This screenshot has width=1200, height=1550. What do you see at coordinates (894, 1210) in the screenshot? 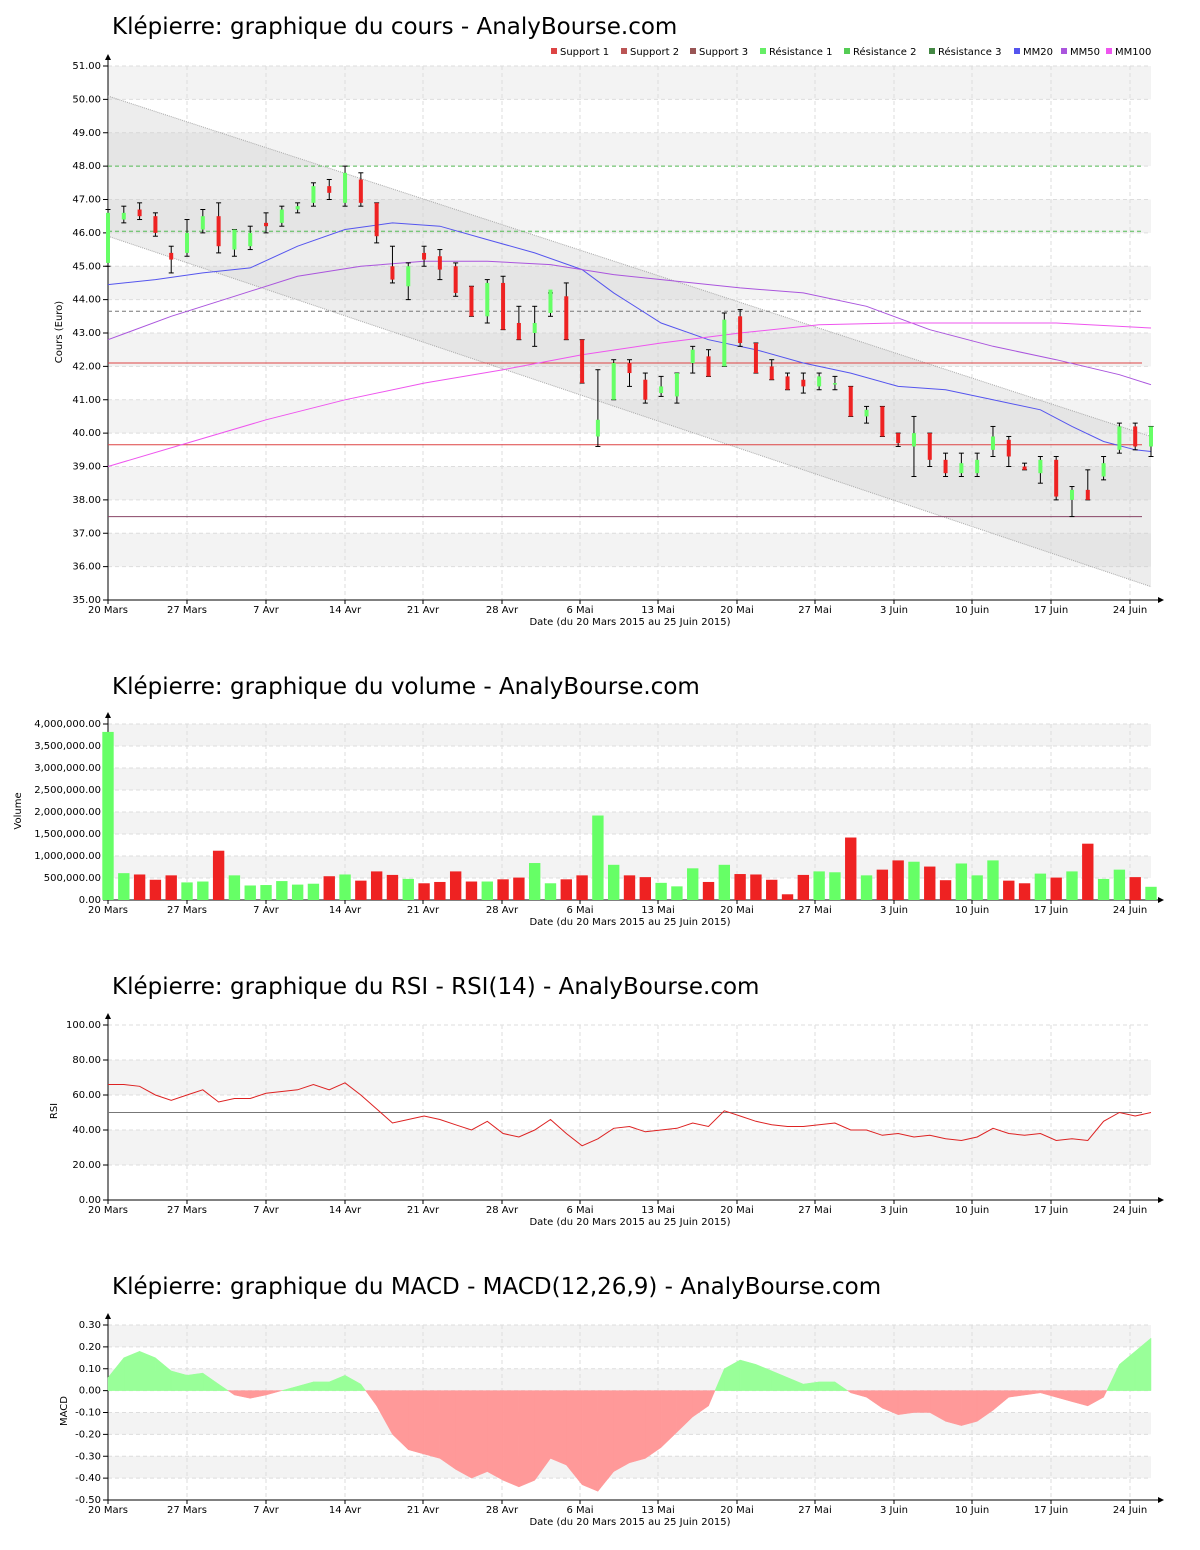
I see `rsi-x-tick-label: 3 Juin` at bounding box center [894, 1210].